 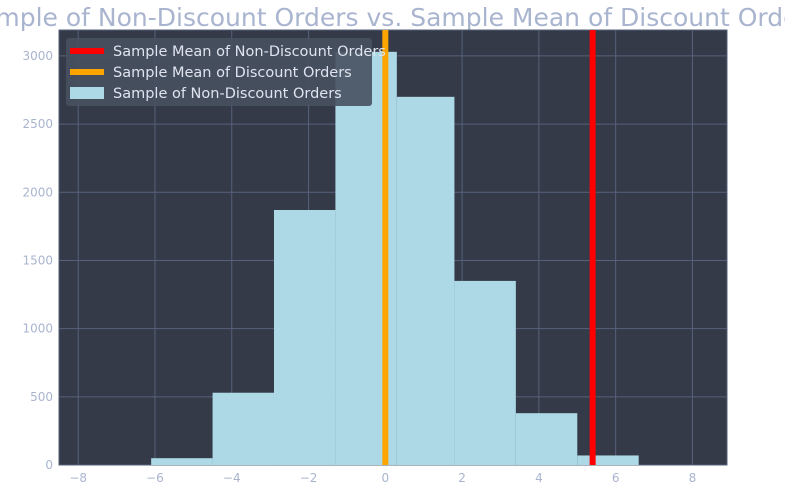 What do you see at coordinates (37, 192) in the screenshot?
I see `y-tick-label: 2000` at bounding box center [37, 192].